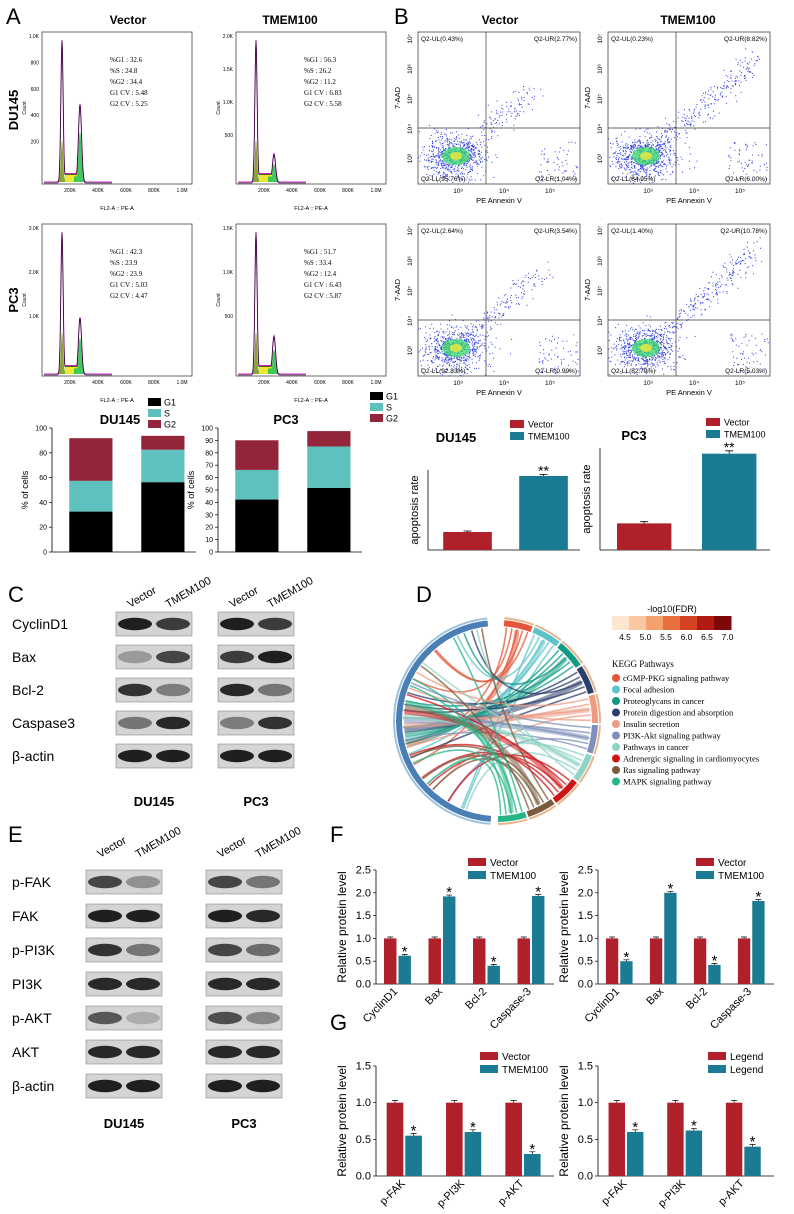  What do you see at coordinates (616, 678) in the screenshot?
I see `kegg-legend-dot` at bounding box center [616, 678].